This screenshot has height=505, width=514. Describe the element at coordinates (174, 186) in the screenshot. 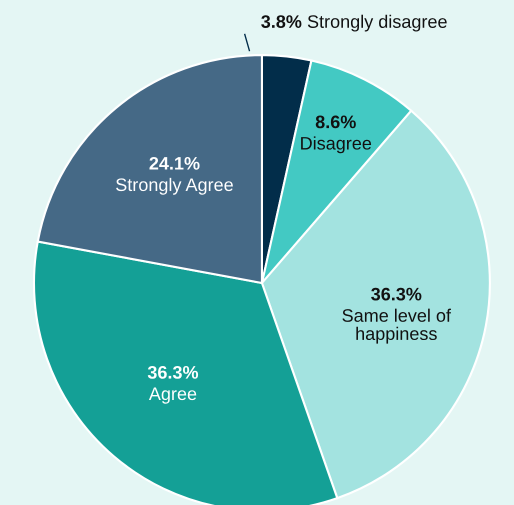

I see `slice-label: Strongly Agree` at that location.